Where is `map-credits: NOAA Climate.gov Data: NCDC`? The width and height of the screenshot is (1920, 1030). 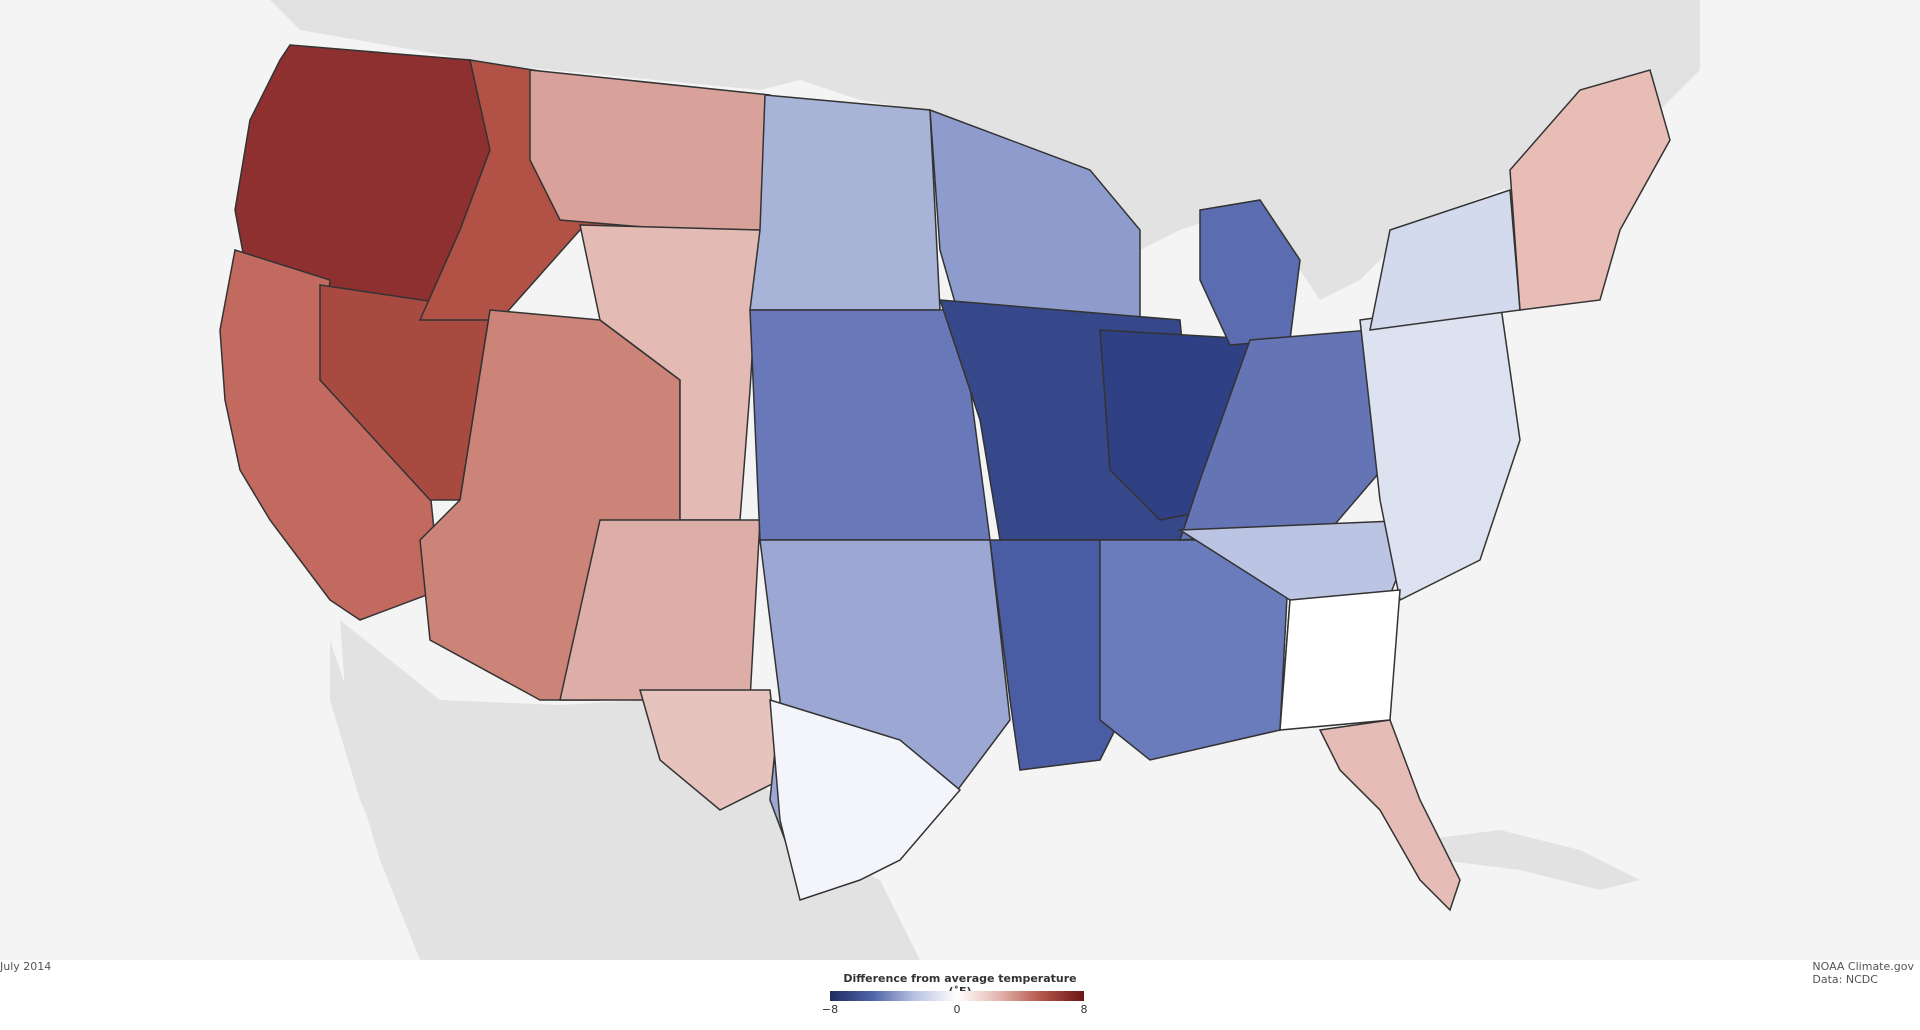 map-credits: NOAA Climate.gov Data: NCDC is located at coordinates (1863, 973).